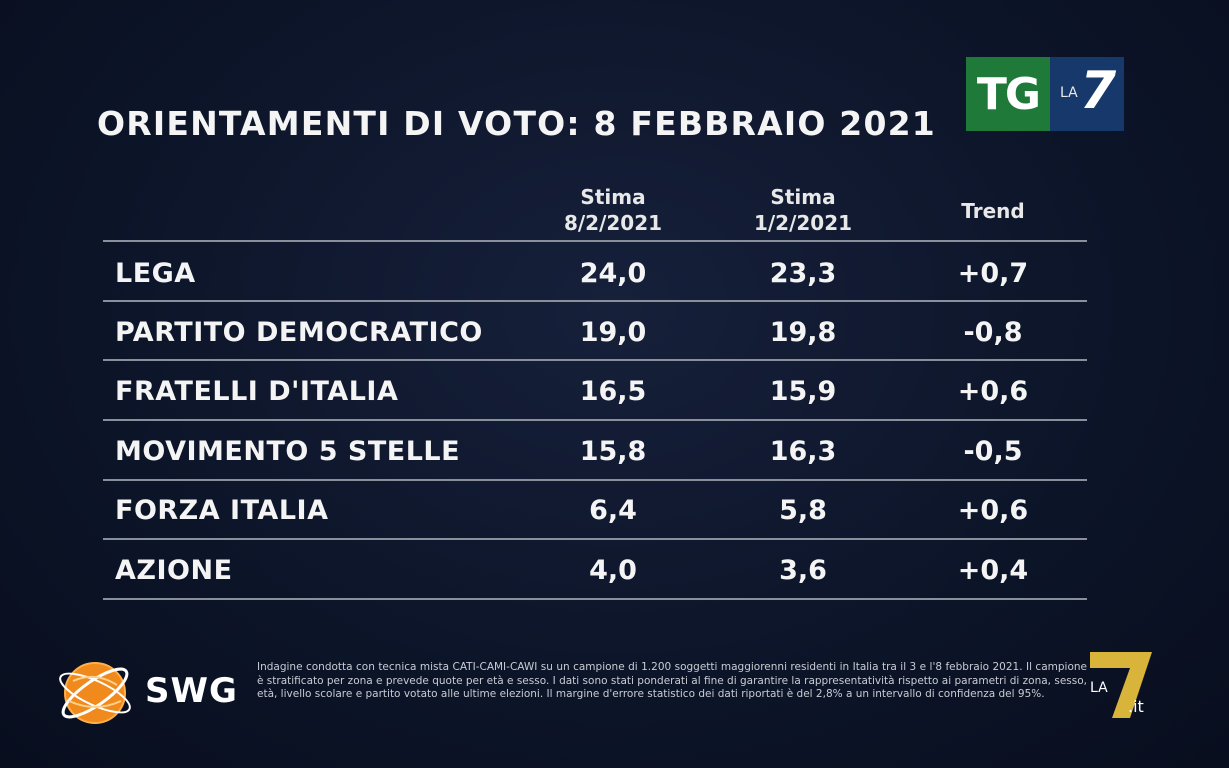 The width and height of the screenshot is (1229, 768). I want to click on la7it-it-text: .it, so click(1136, 706).